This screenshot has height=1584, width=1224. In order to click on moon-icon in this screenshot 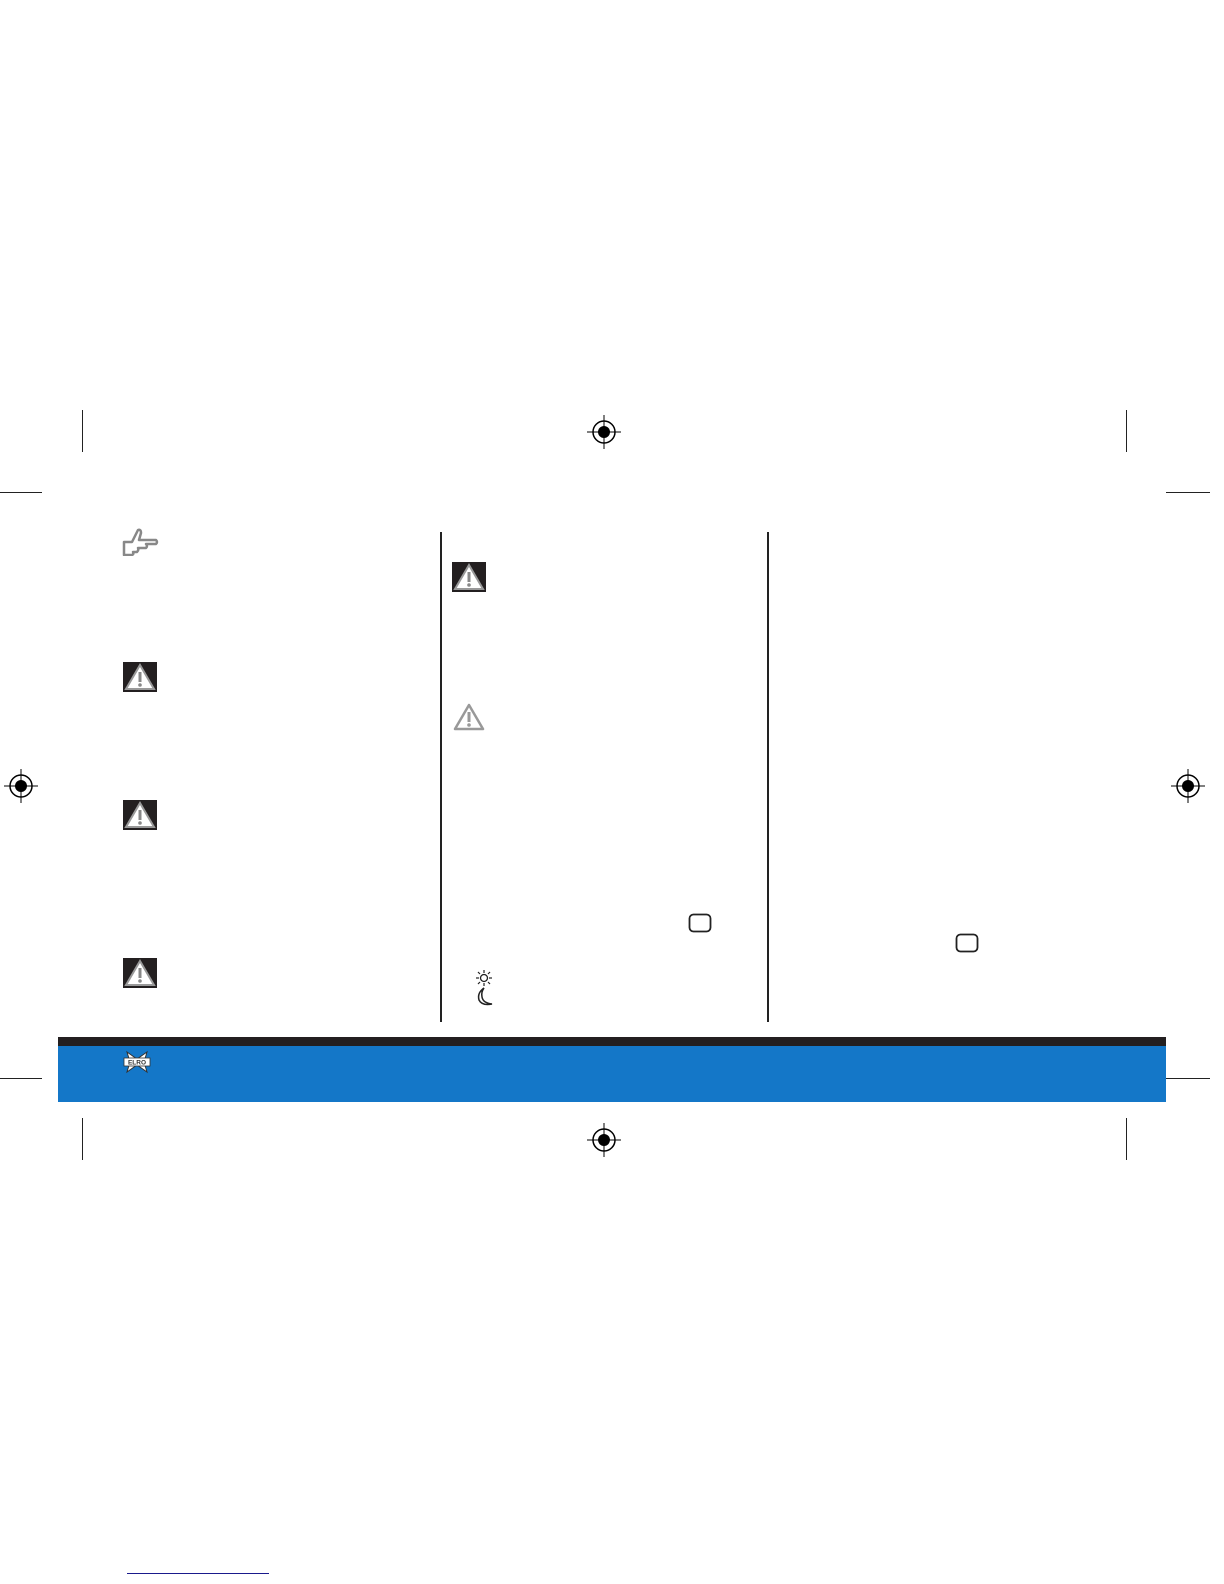, I will do `click(485, 996)`.